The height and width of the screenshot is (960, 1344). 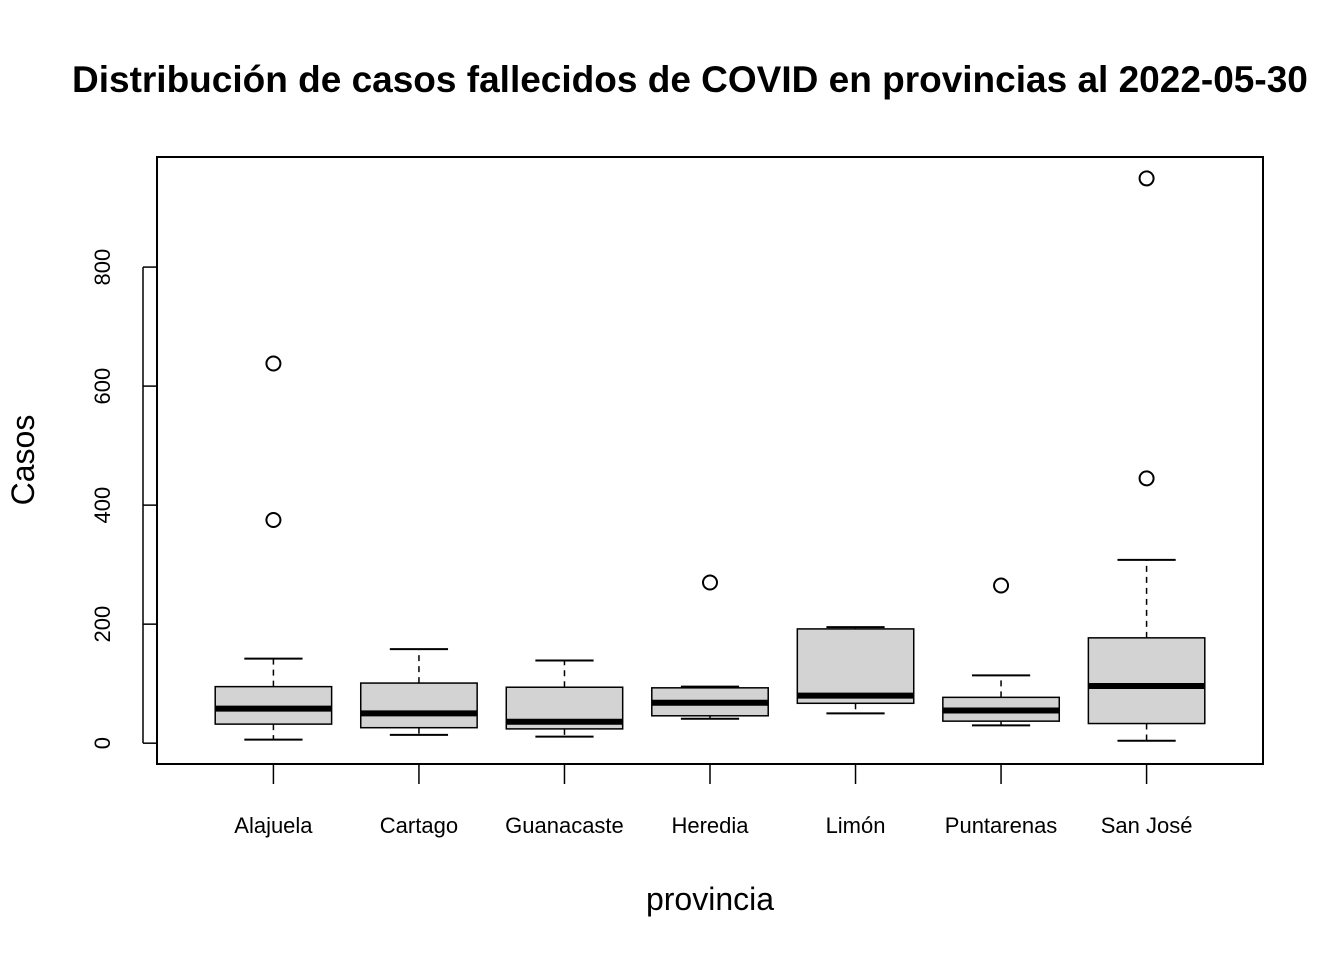 I want to click on y-tick-label: 800, so click(x=102, y=267).